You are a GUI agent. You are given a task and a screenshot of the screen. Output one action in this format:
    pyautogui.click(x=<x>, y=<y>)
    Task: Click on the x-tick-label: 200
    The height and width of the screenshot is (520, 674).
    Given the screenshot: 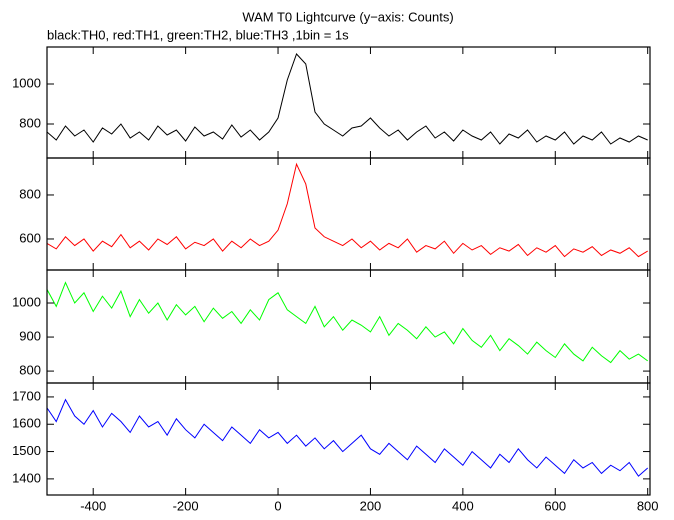 What is the action you would take?
    pyautogui.click(x=371, y=505)
    